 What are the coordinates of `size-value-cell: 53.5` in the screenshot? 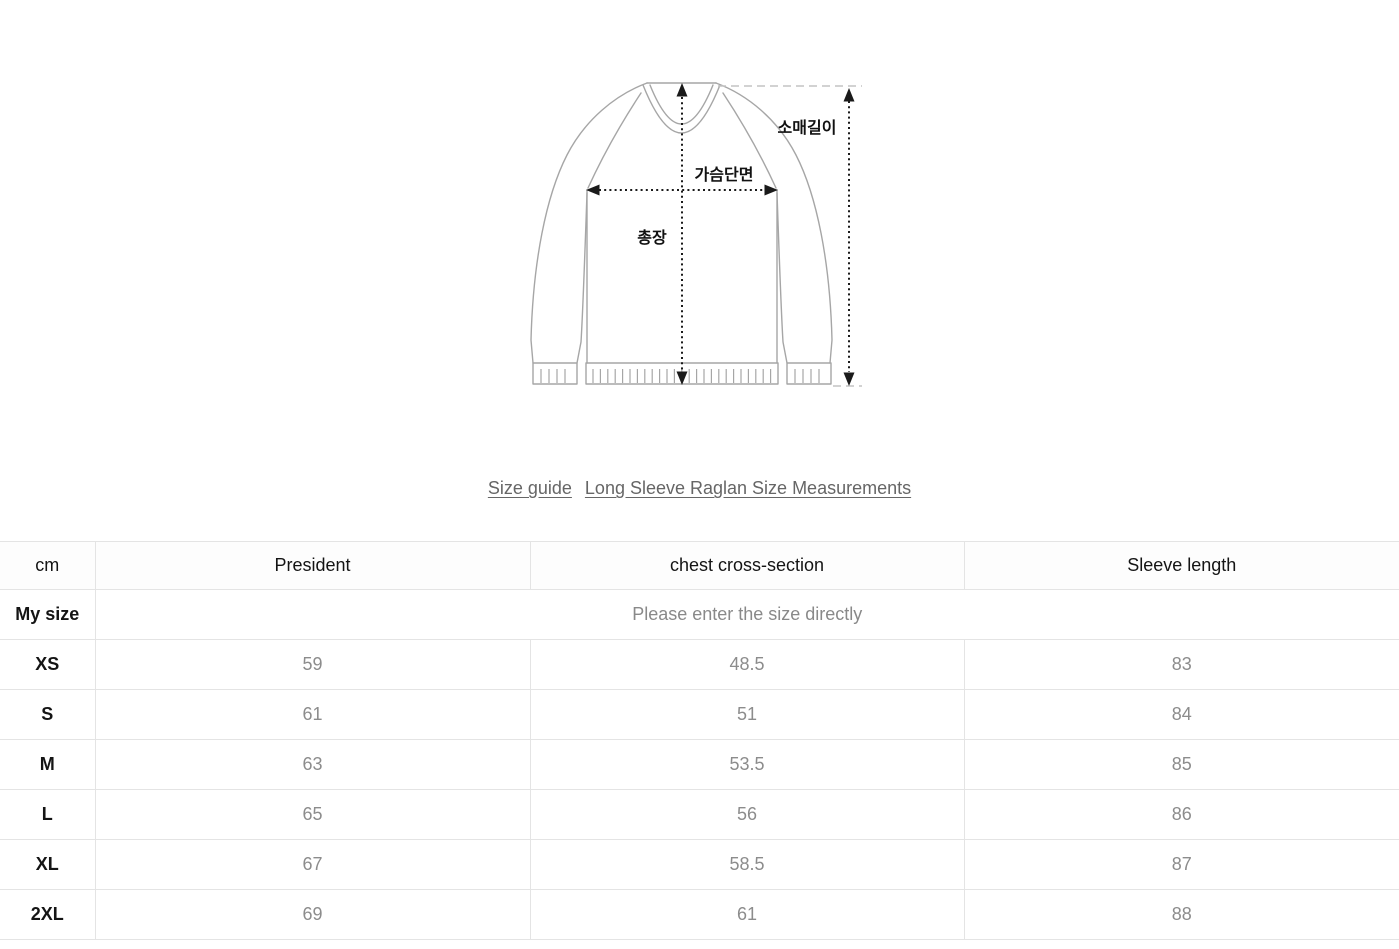 It's located at (746, 764).